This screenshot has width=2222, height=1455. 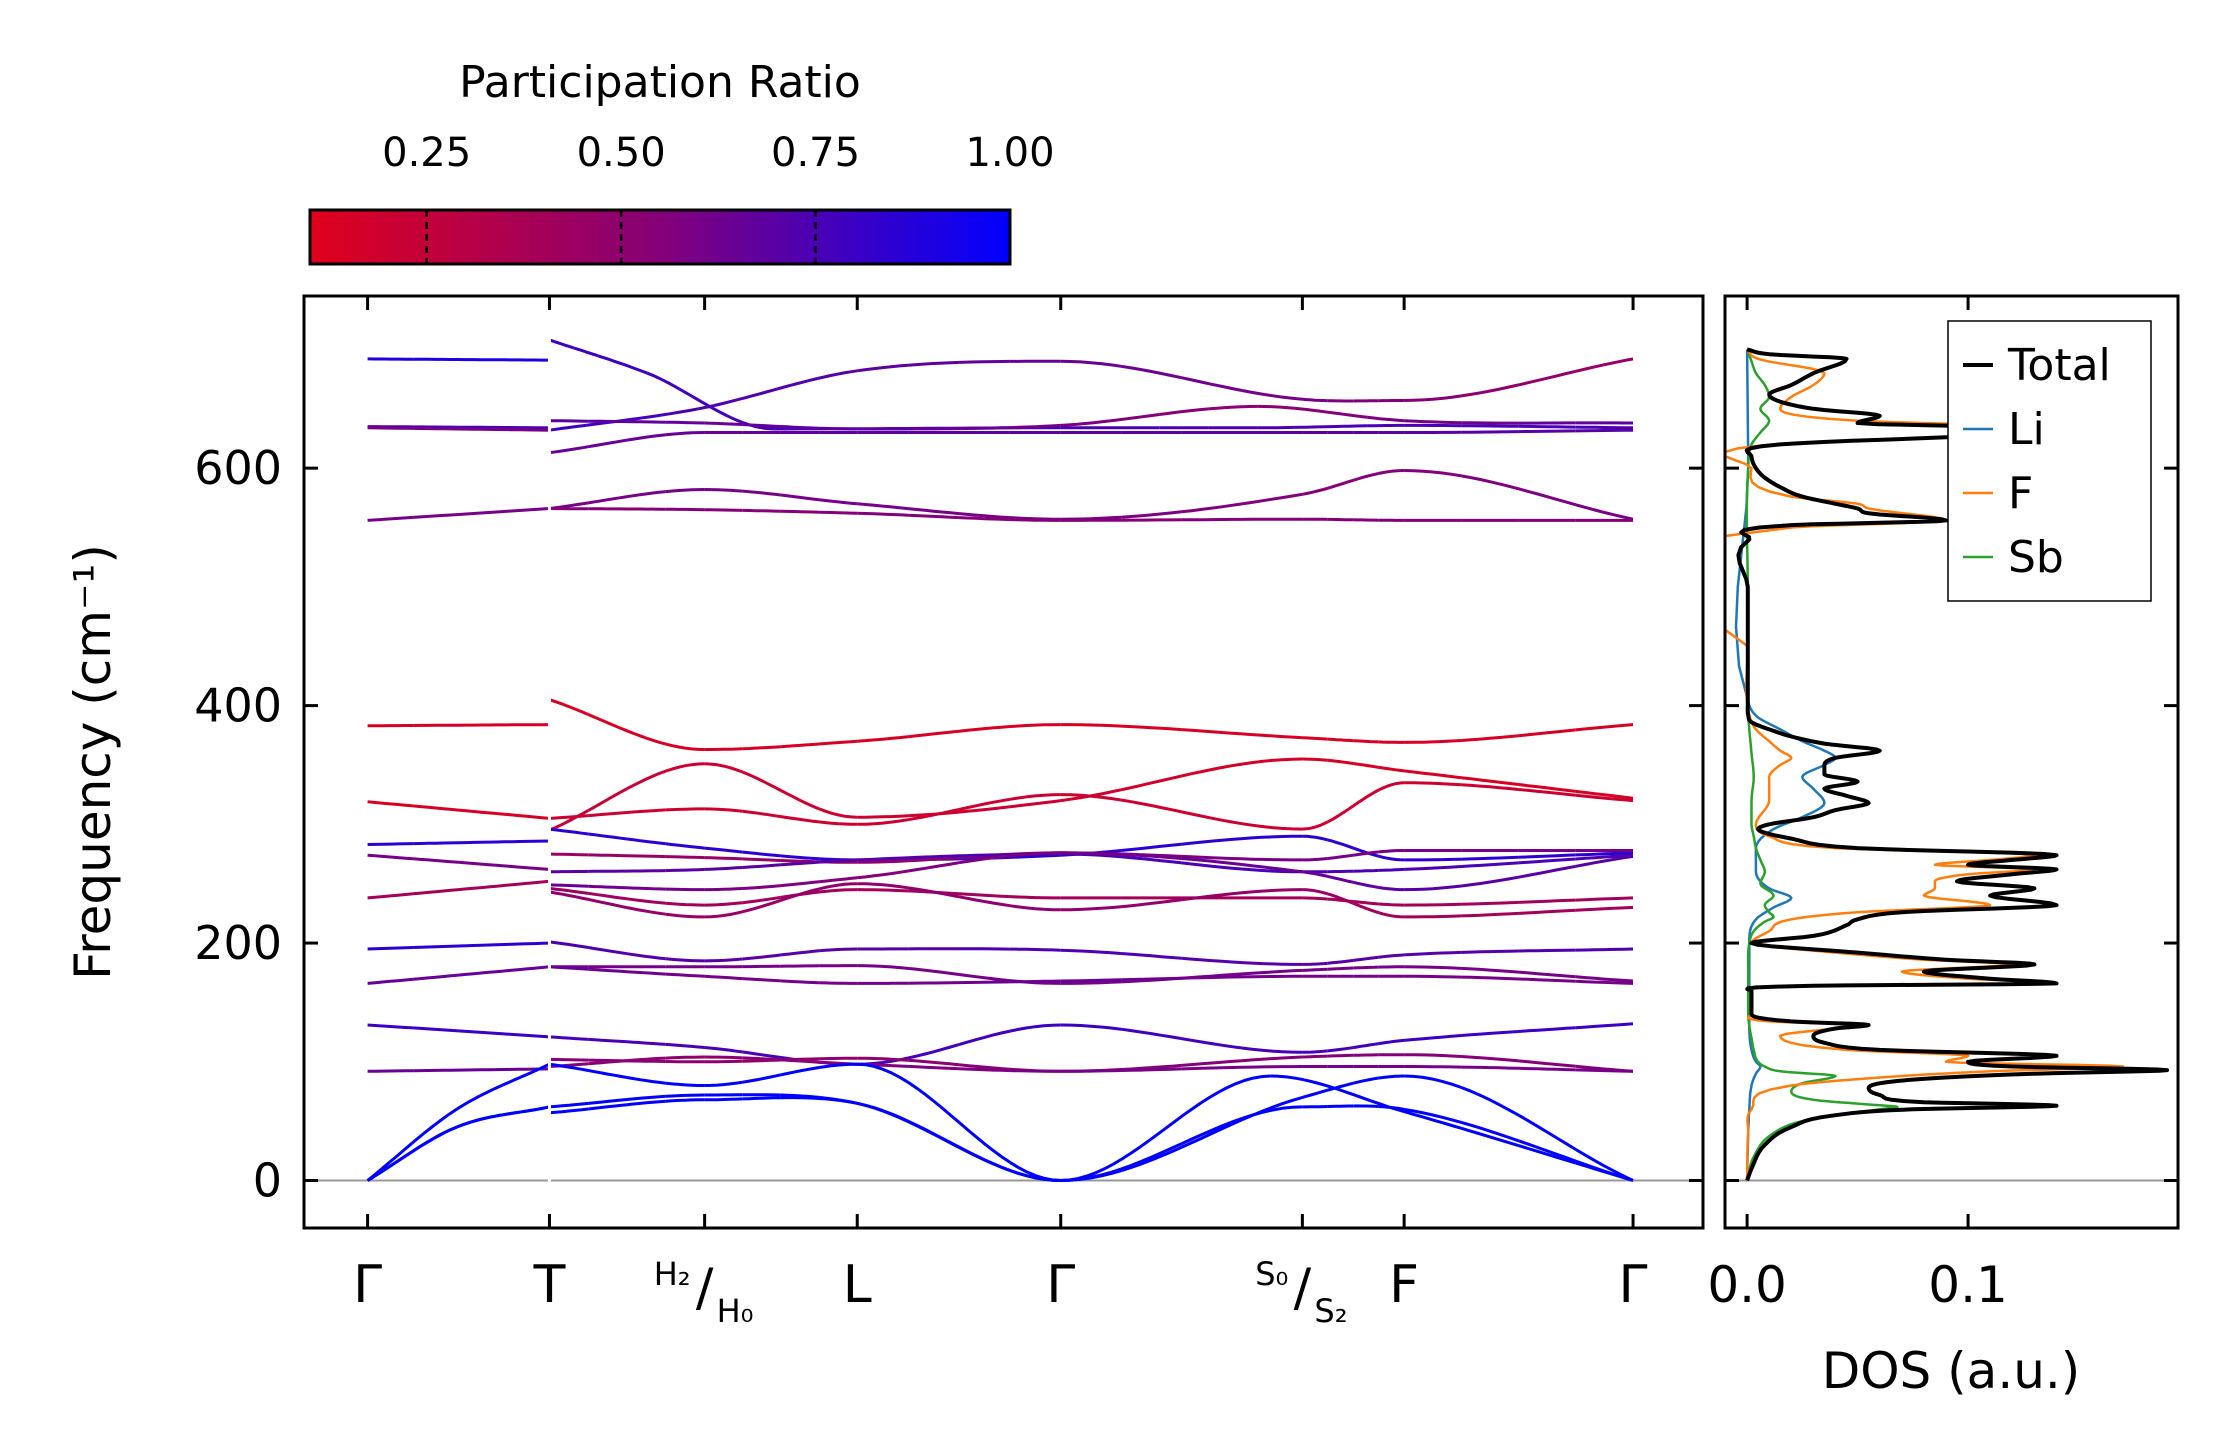 What do you see at coordinates (458, 1143) in the screenshot?
I see `band-b15` at bounding box center [458, 1143].